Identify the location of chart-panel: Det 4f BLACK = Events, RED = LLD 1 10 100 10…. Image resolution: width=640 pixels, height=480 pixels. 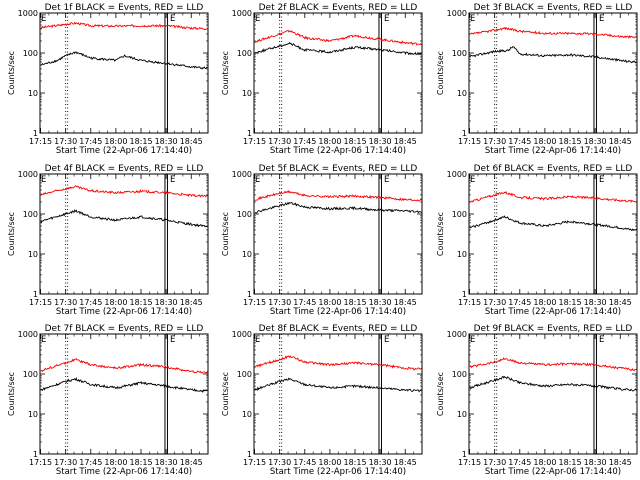
(108, 240).